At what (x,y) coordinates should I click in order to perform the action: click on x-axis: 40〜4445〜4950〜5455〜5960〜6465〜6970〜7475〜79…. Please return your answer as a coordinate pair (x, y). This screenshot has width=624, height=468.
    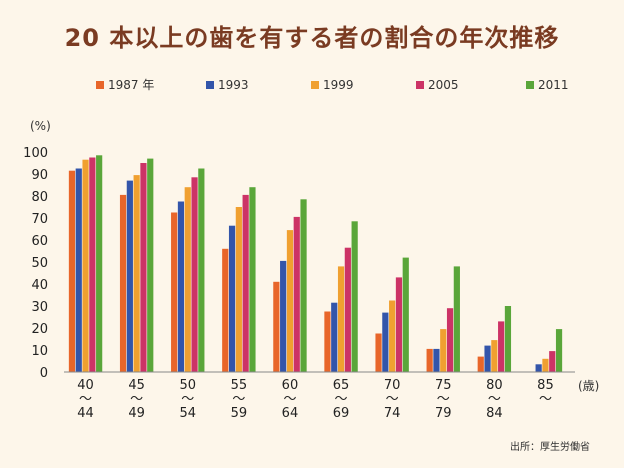
    Looking at the image, I should click on (319, 396).